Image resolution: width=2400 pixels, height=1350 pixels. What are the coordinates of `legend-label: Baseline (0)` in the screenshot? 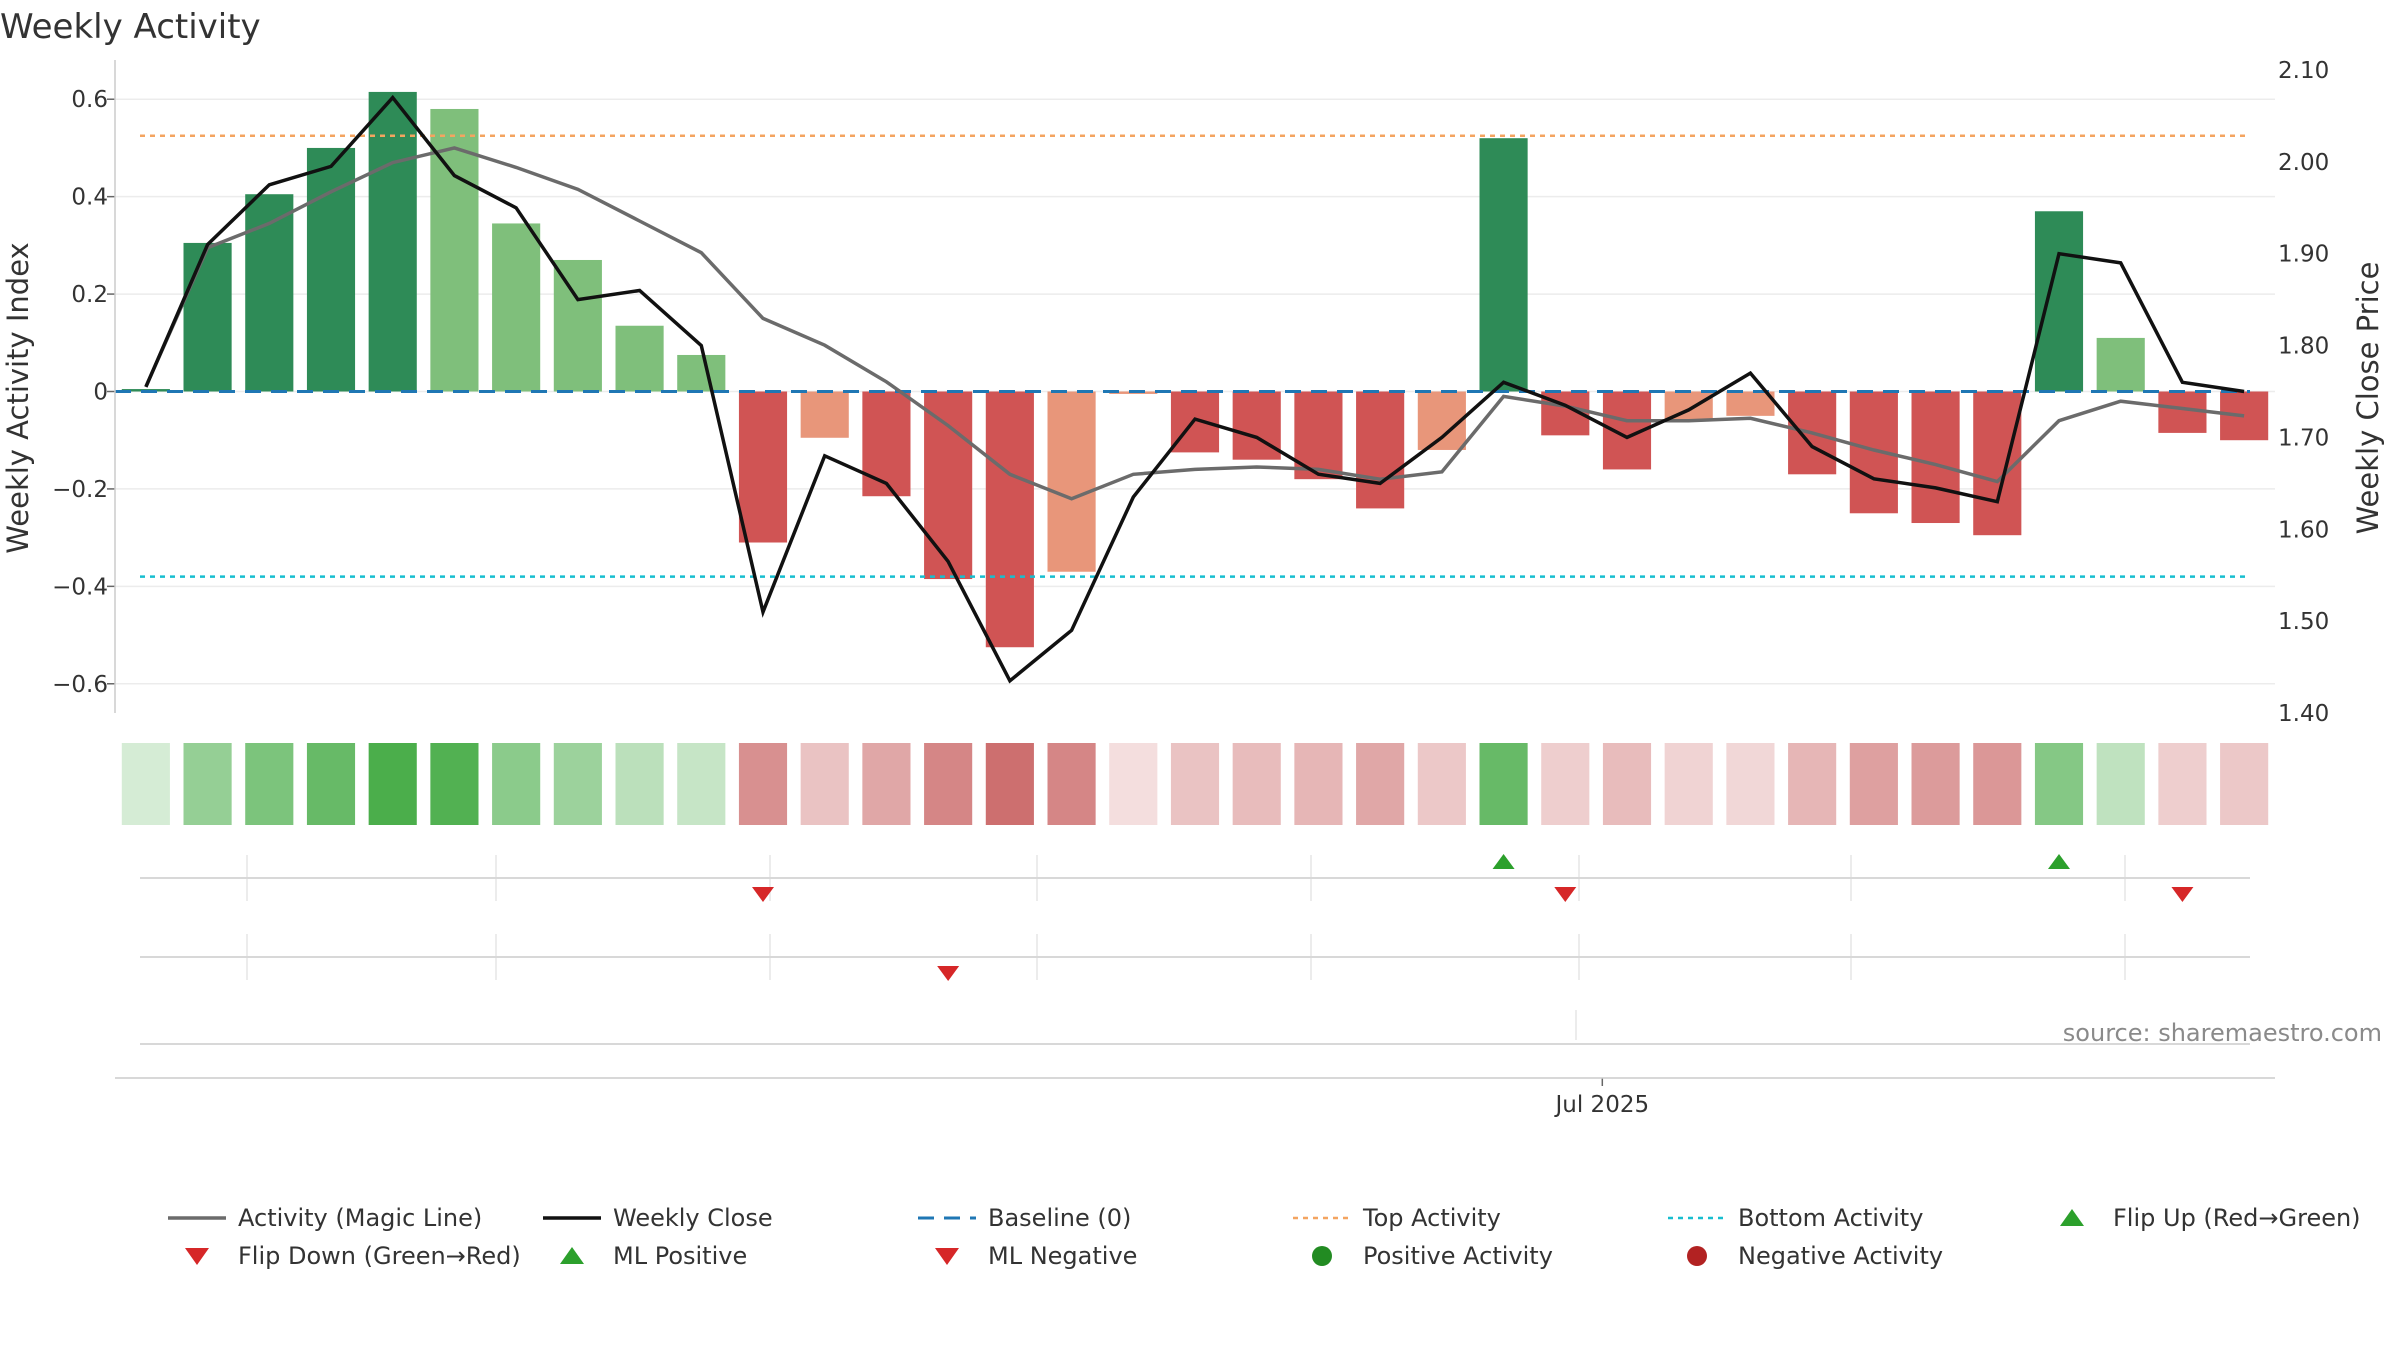 It's located at (1059, 1218).